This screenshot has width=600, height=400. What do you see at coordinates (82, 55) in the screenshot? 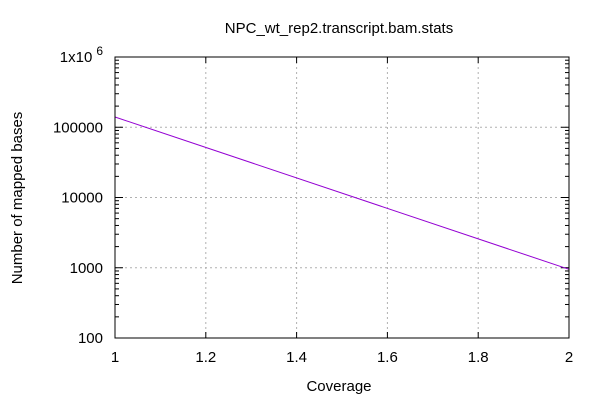
I see `y-tick-label: 1x10 6` at bounding box center [82, 55].